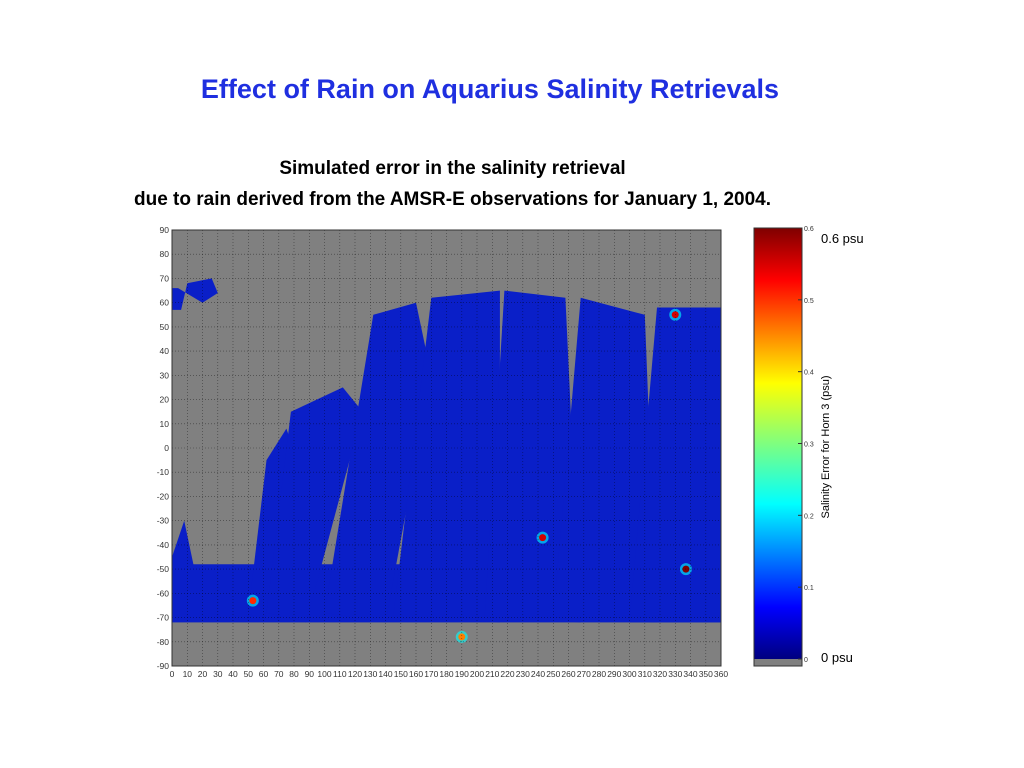 Image resolution: width=1024 pixels, height=768 pixels. I want to click on x-tick-label: 260, so click(568, 674).